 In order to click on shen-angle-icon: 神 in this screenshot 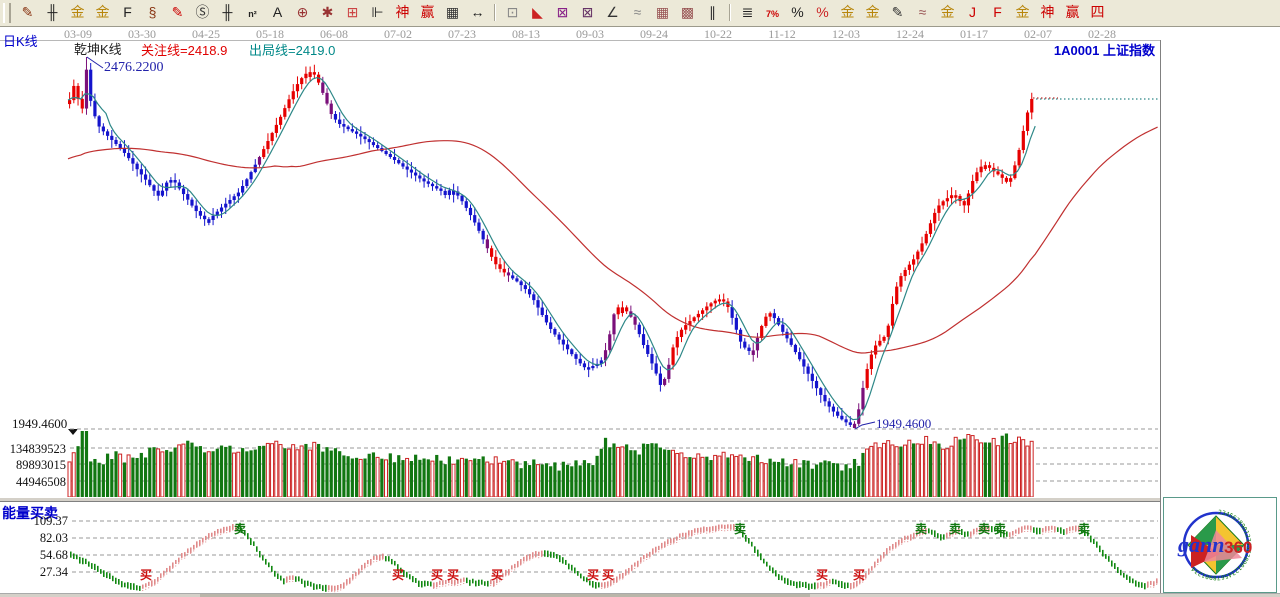, I will do `click(1047, 11)`.